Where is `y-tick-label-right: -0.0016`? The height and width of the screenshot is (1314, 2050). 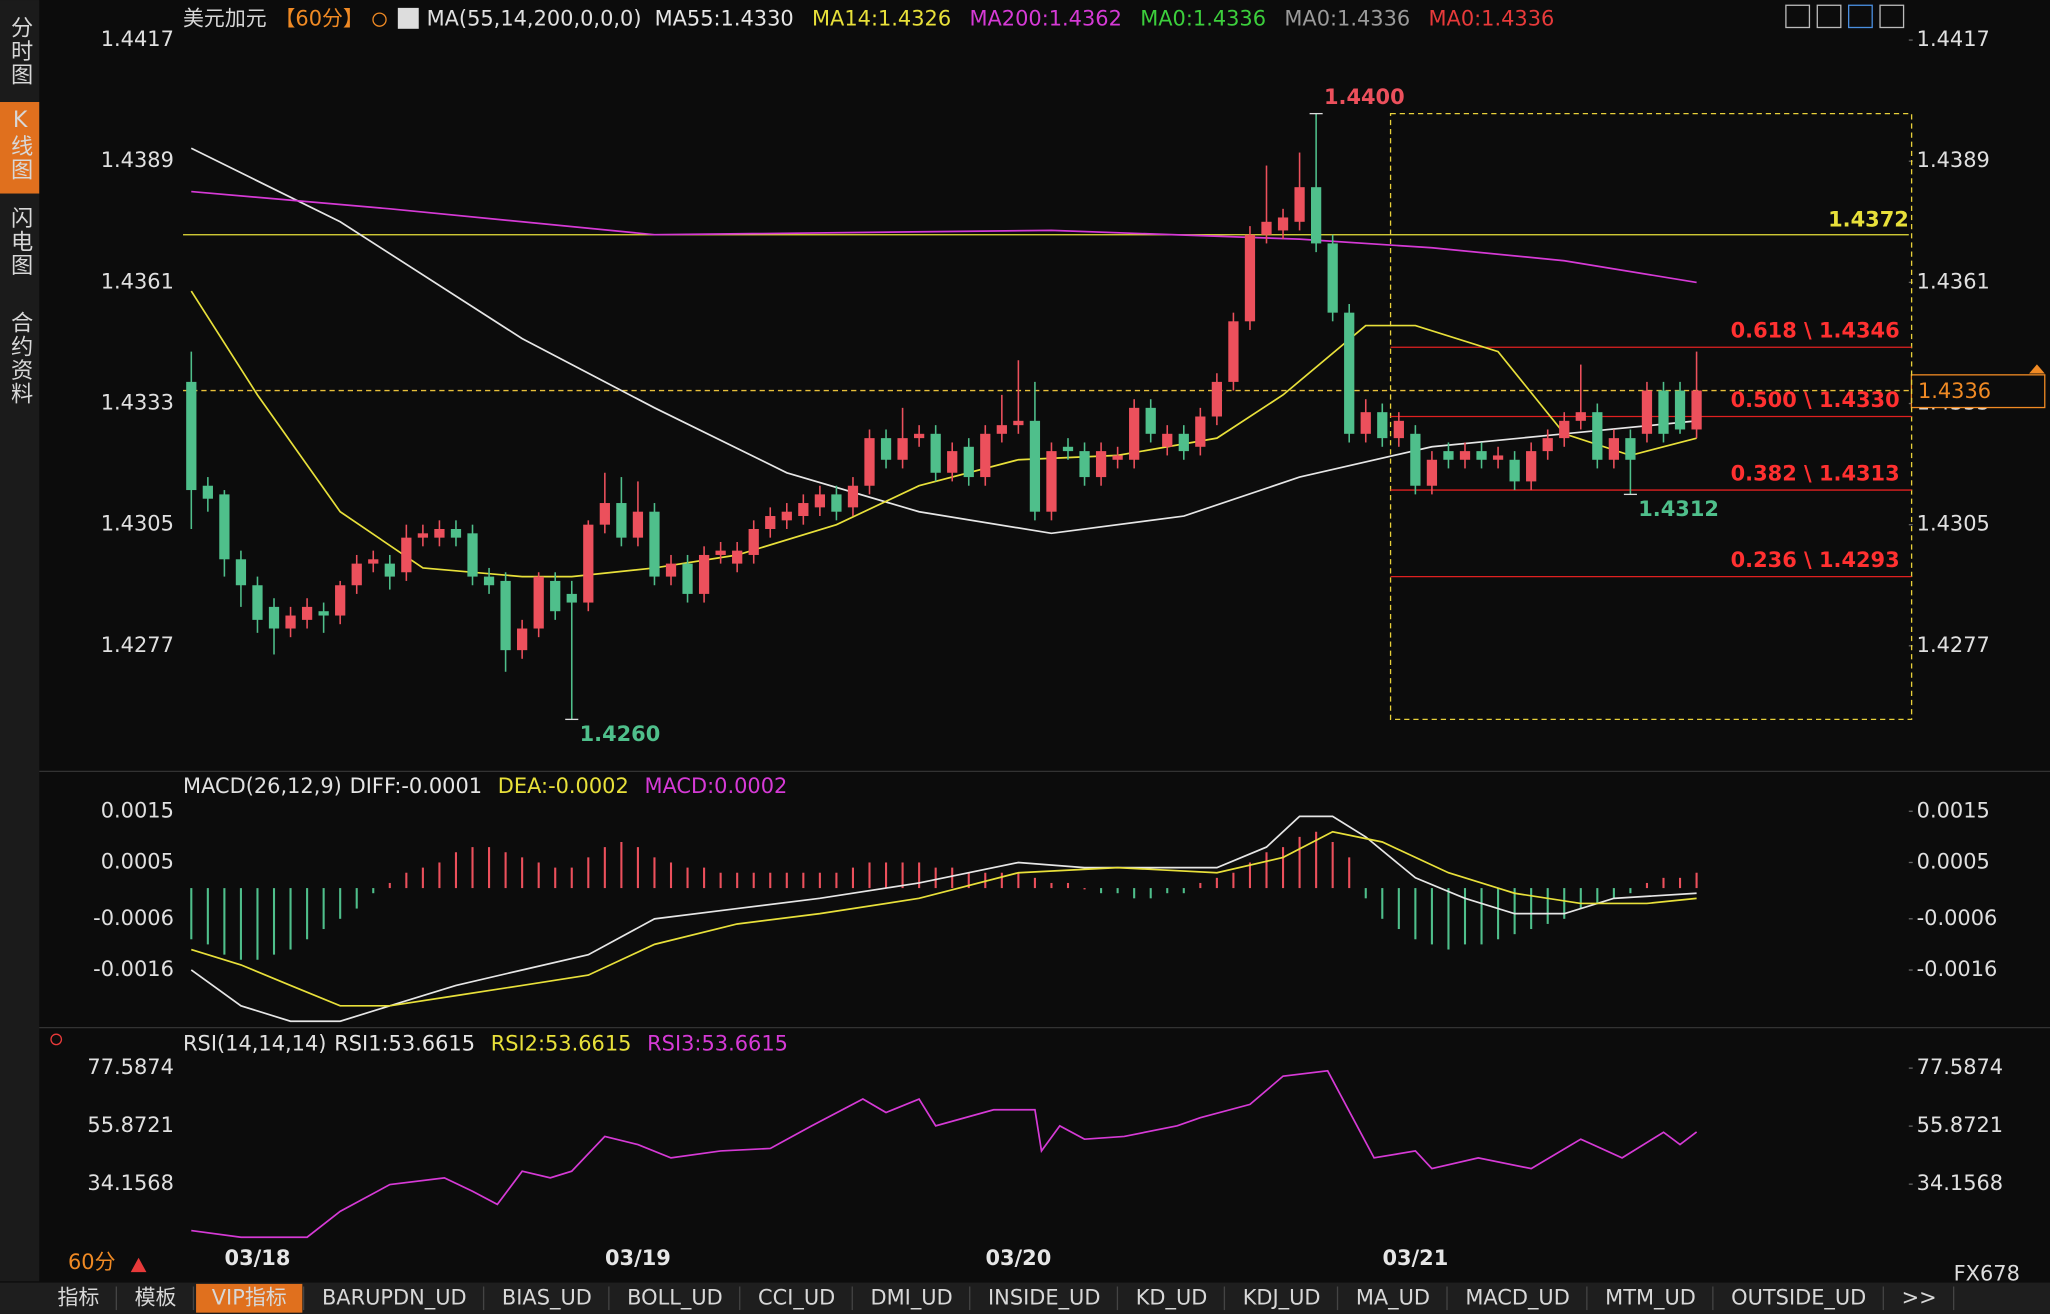 y-tick-label-right: -0.0016 is located at coordinates (1957, 969).